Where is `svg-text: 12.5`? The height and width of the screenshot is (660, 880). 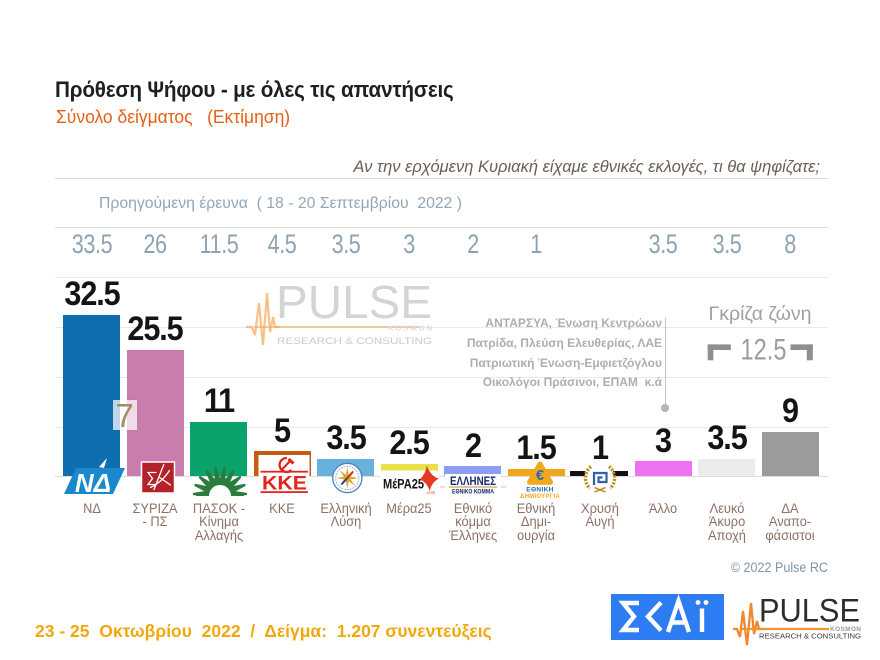 svg-text: 12.5 is located at coordinates (764, 350).